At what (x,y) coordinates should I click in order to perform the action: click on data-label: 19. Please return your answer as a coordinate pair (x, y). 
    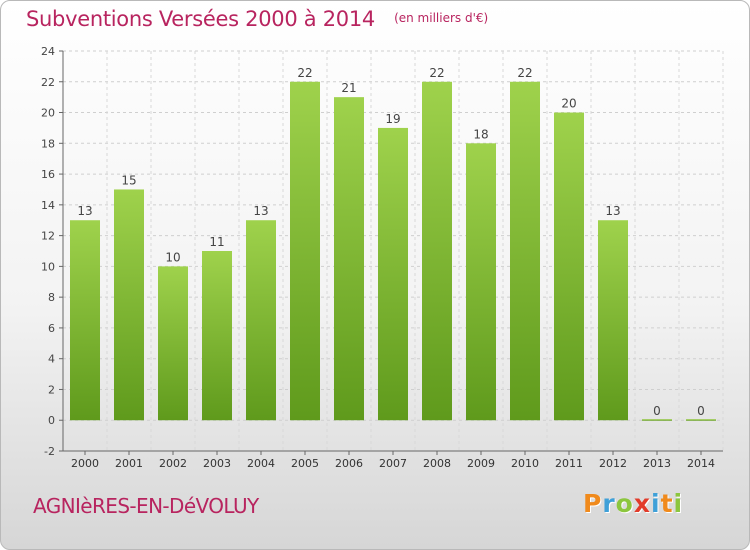
    Looking at the image, I should click on (392, 119).